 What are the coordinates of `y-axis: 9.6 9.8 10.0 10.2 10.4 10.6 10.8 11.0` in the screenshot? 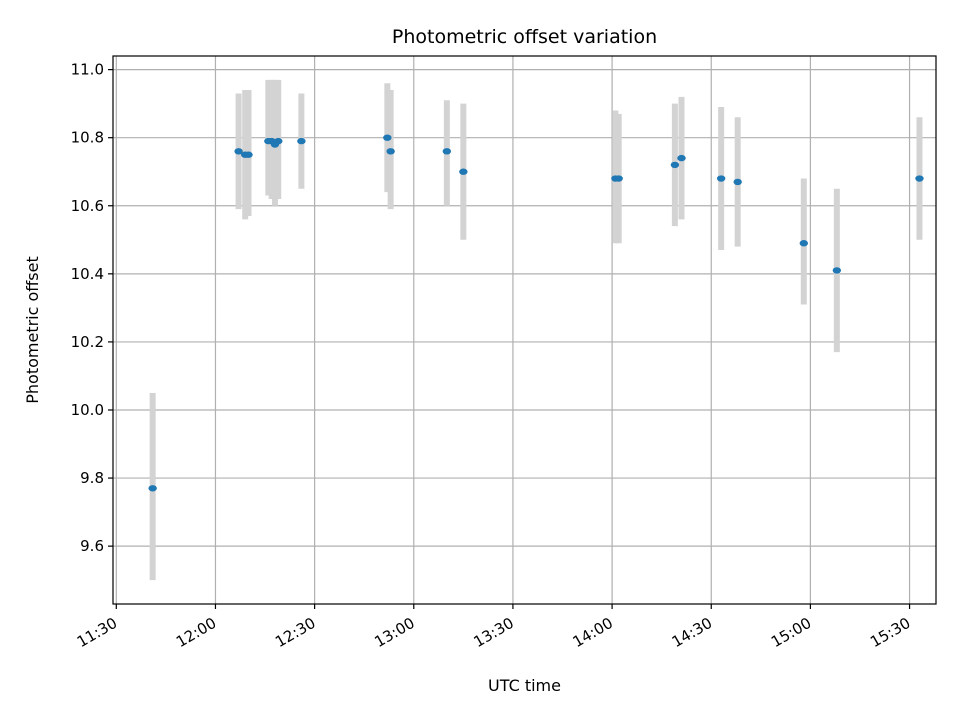 It's located at (92, 308).